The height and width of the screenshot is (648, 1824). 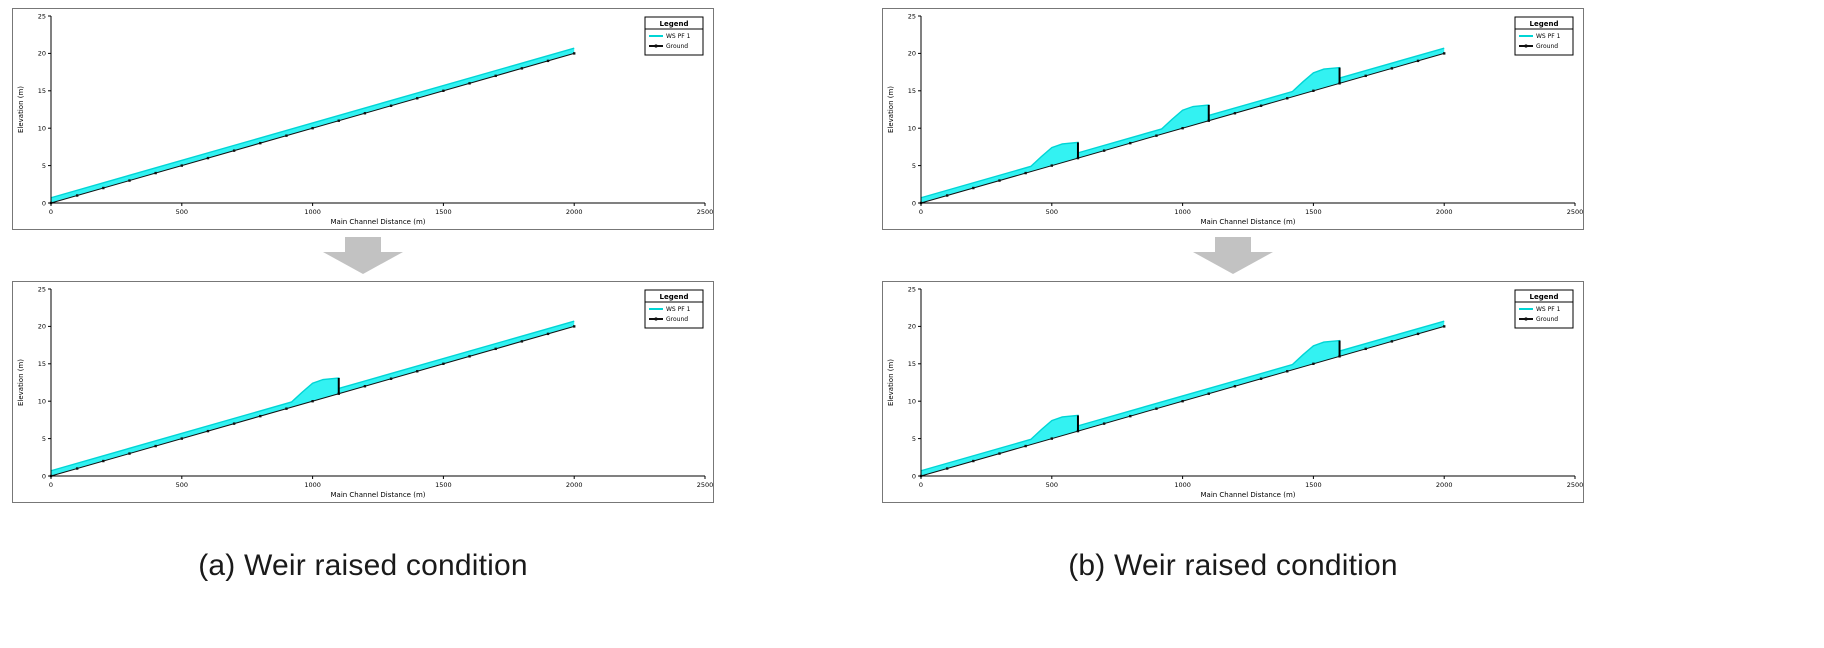 I want to click on down-arrow-head, so click(x=1233, y=263).